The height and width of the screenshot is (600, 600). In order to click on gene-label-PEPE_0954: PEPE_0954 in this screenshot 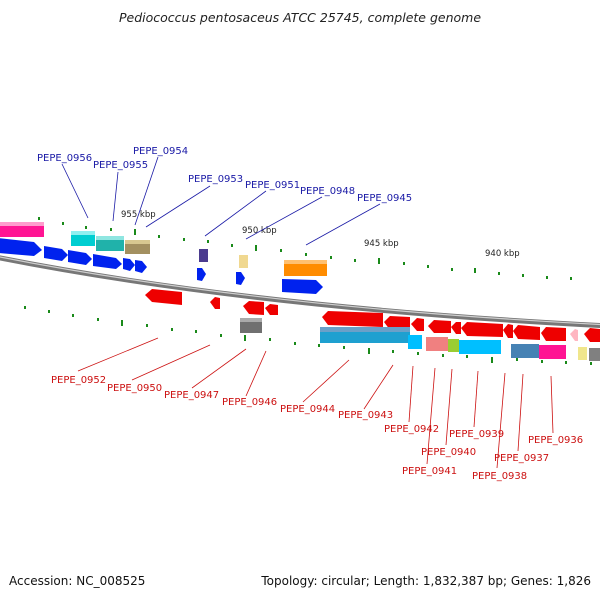, I will do `click(160, 151)`.